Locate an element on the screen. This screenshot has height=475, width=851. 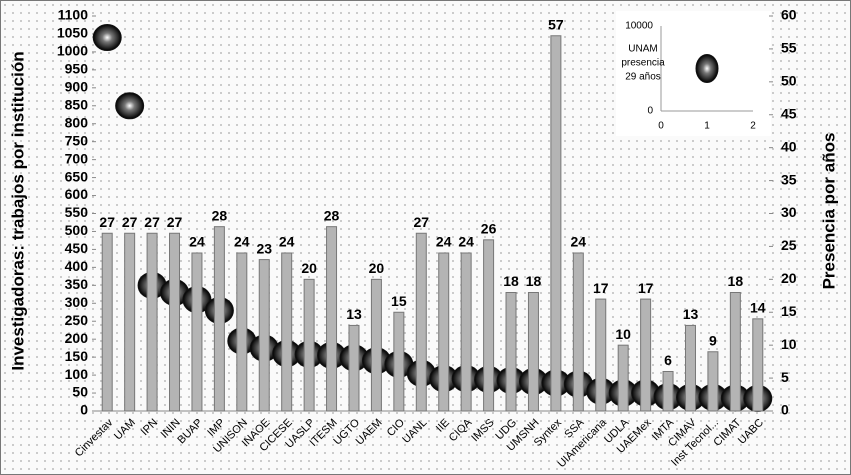
y-tick-label: 650 is located at coordinates (77, 176).